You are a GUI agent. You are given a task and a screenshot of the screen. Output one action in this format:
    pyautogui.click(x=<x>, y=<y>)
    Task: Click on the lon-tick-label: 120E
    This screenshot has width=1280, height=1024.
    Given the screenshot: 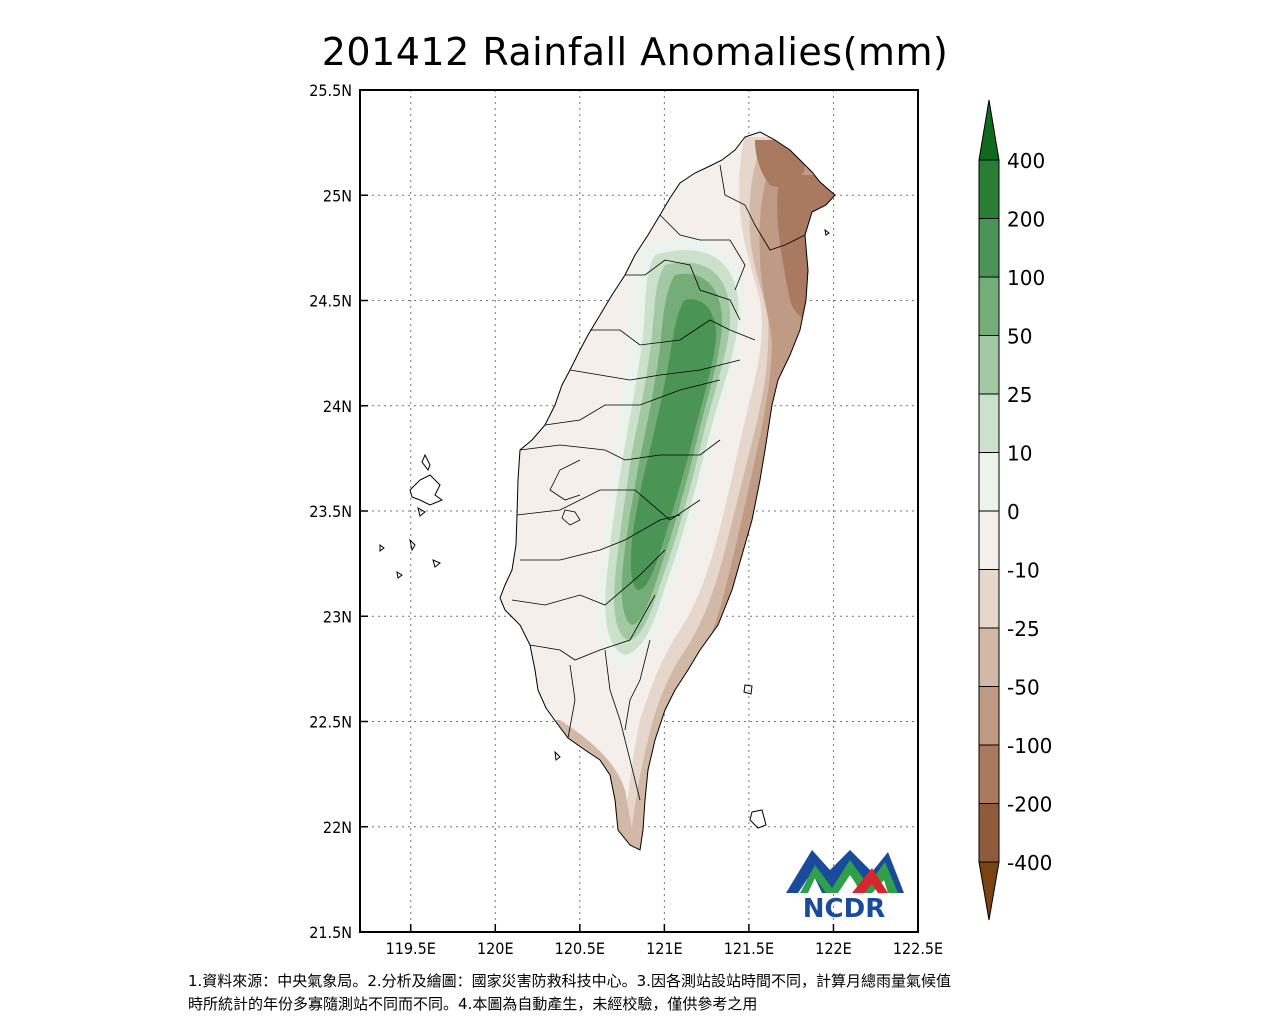 What is the action you would take?
    pyautogui.click(x=495, y=948)
    